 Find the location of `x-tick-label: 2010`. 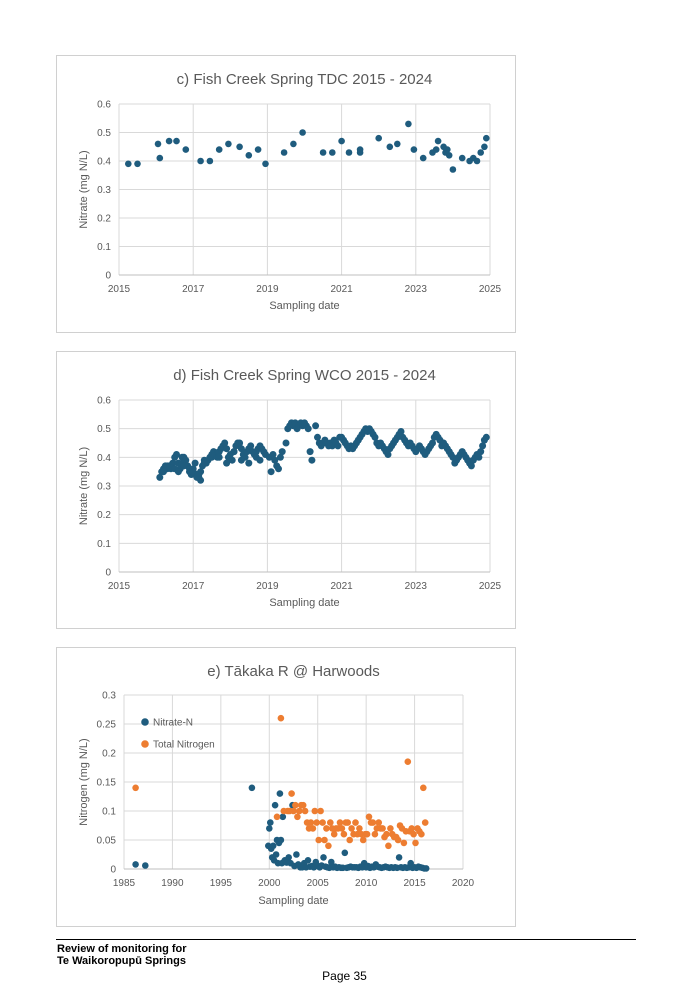

x-tick-label: 2010 is located at coordinates (366, 883).